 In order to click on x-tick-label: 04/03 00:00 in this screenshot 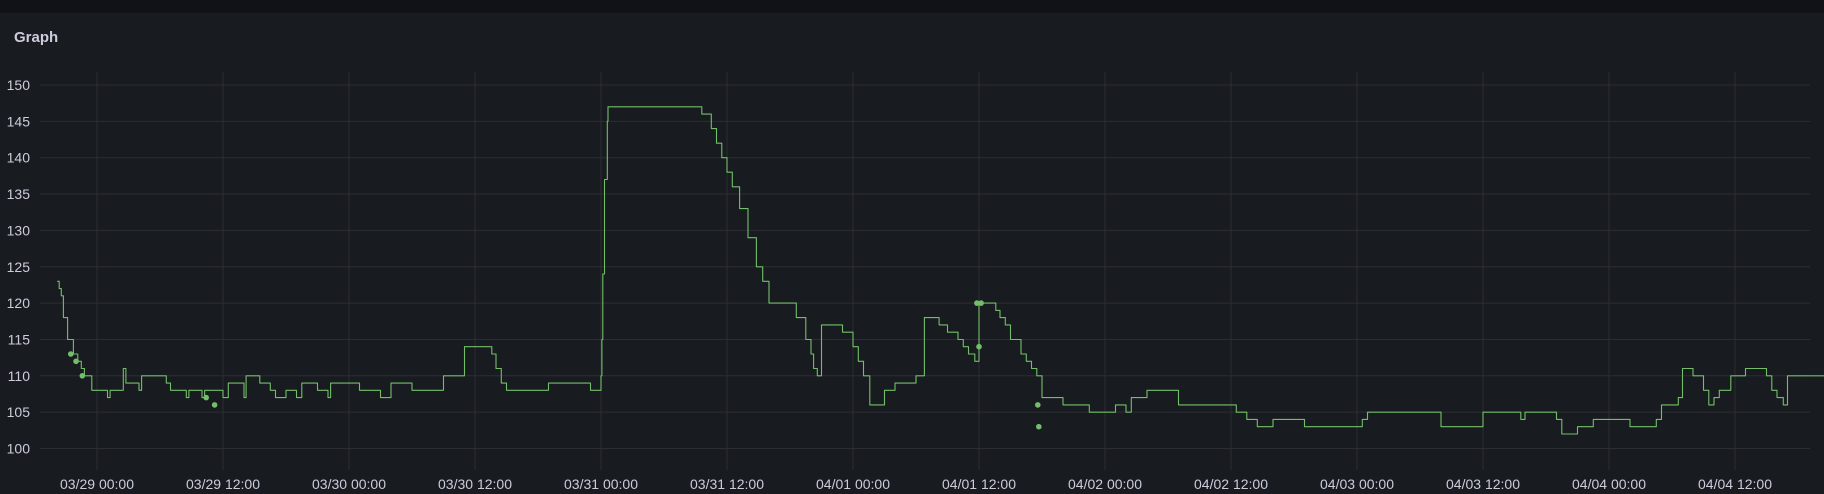, I will do `click(1357, 484)`.